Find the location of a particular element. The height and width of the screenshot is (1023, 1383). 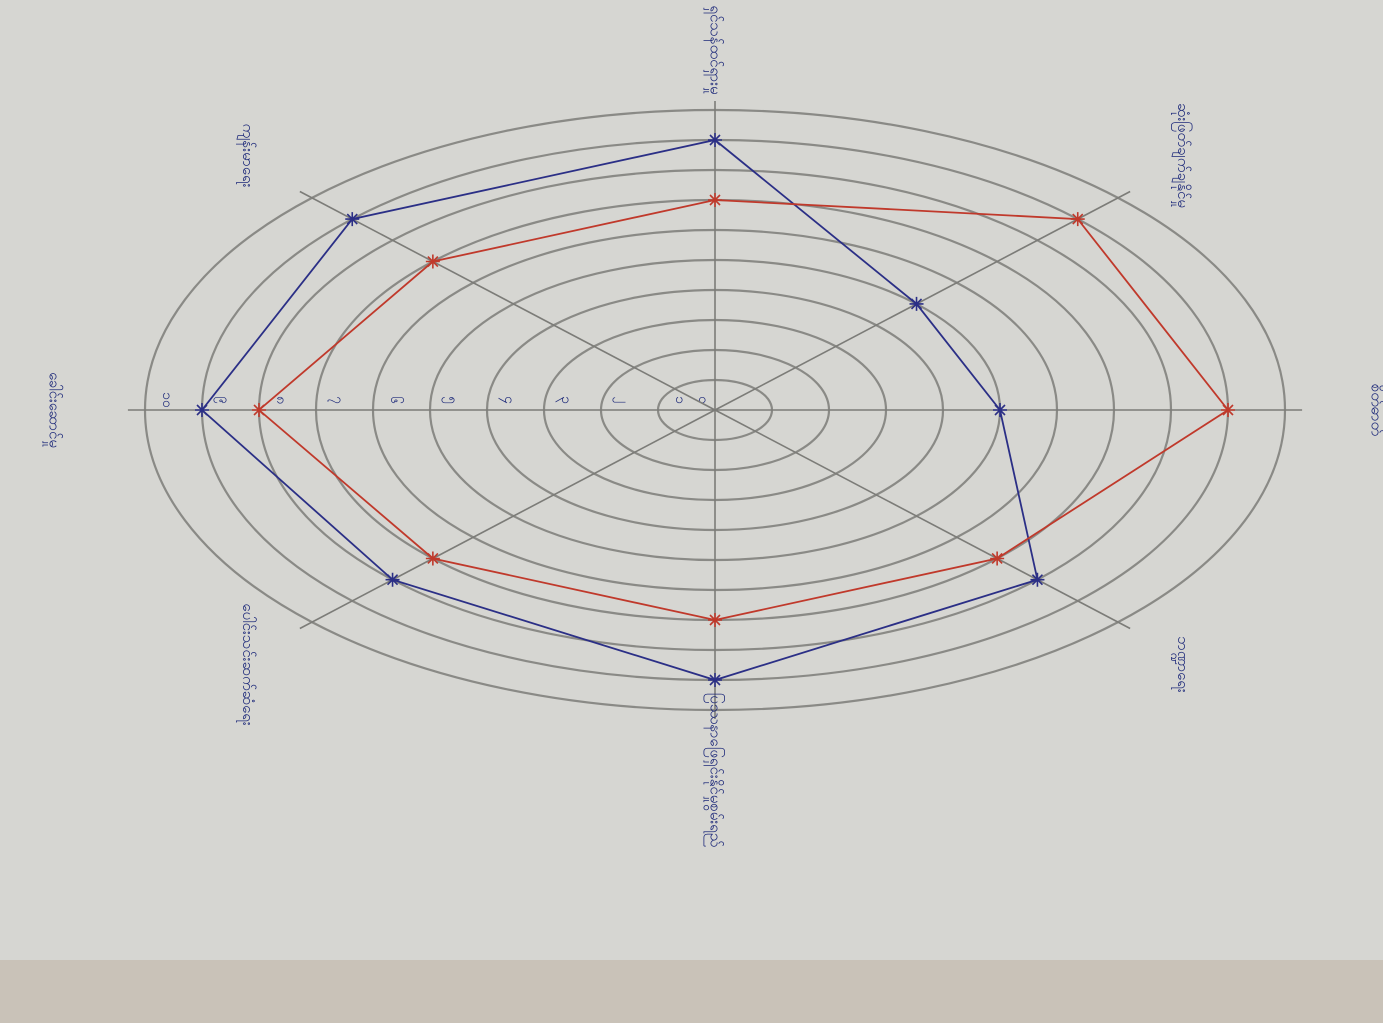

axis-label: ဘဏ္ဍာရေး is located at coordinates (1181, 664).